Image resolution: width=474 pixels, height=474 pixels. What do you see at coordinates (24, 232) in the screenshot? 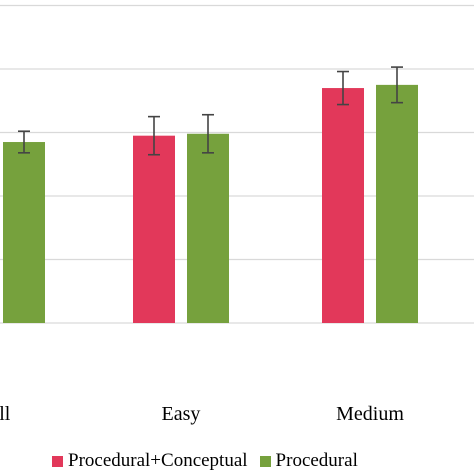
I see `bar-series-2-overall` at bounding box center [24, 232].